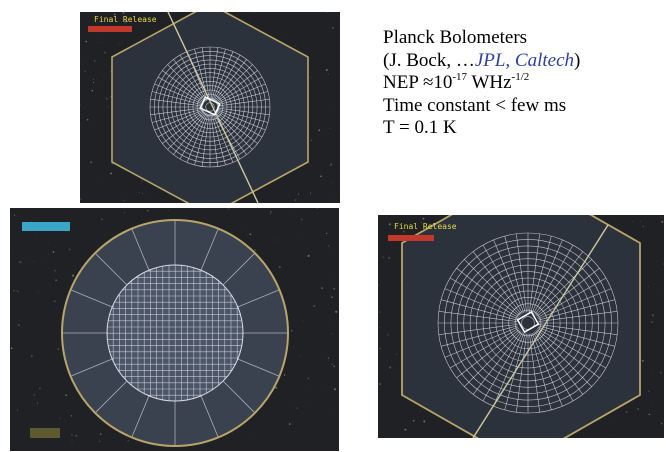  I want to click on caption-title: Planck Bolometers, so click(455, 37).